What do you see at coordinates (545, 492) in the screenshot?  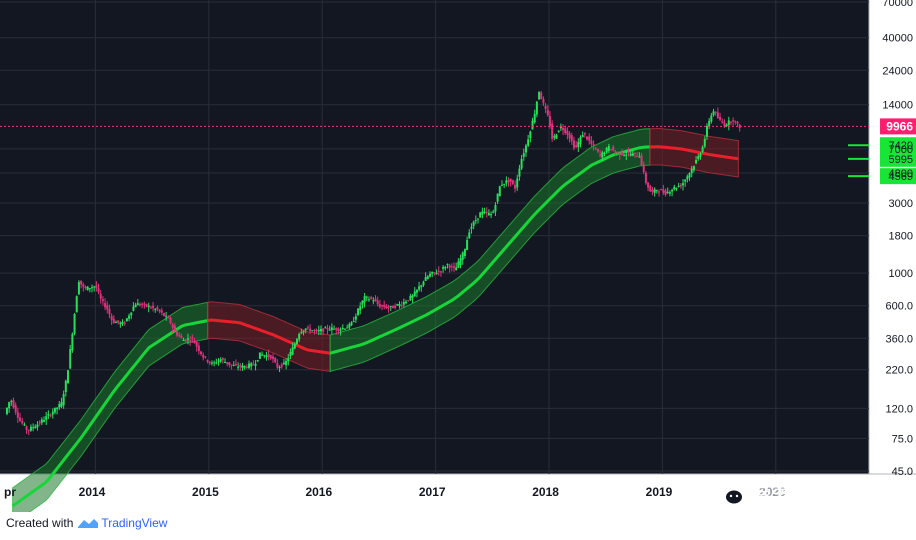 I see `x-tick-label: 2018` at bounding box center [545, 492].